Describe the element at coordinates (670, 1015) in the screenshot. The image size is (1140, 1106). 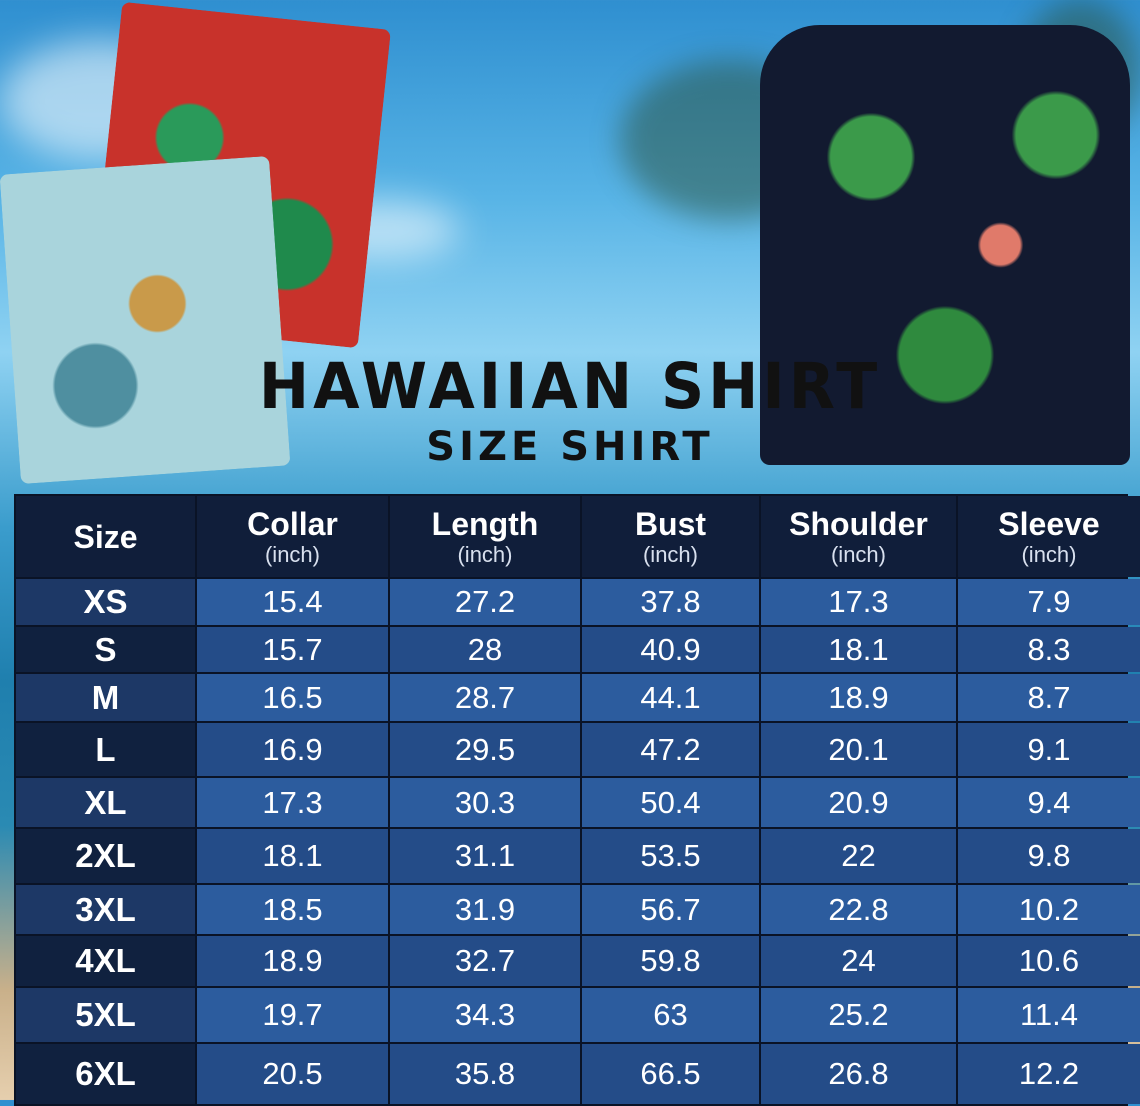
I see `cell-bust: 63` at that location.